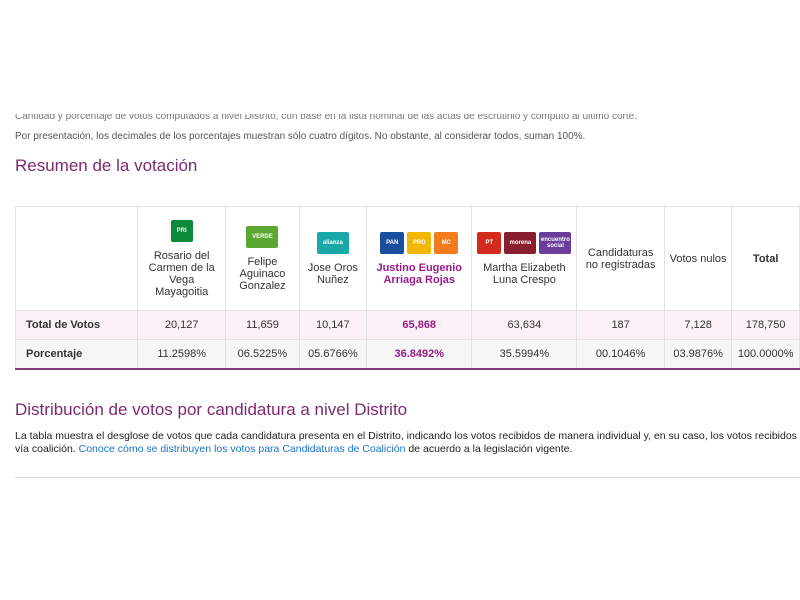 The width and height of the screenshot is (800, 600). What do you see at coordinates (520, 242) in the screenshot?
I see `morena-logo-icon: morena` at bounding box center [520, 242].